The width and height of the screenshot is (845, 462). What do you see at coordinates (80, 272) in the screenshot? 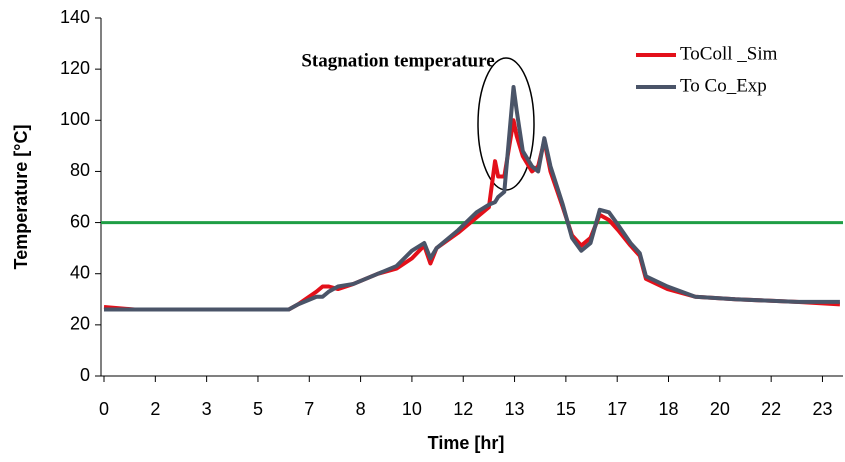
I see `y-tick-label: 40` at bounding box center [80, 272].